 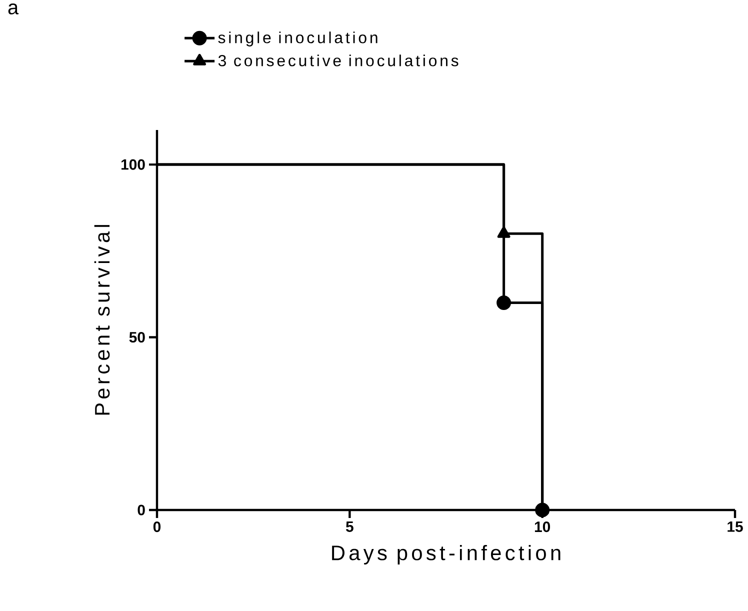 I want to click on legend-label: single inoculation, so click(x=298, y=39).